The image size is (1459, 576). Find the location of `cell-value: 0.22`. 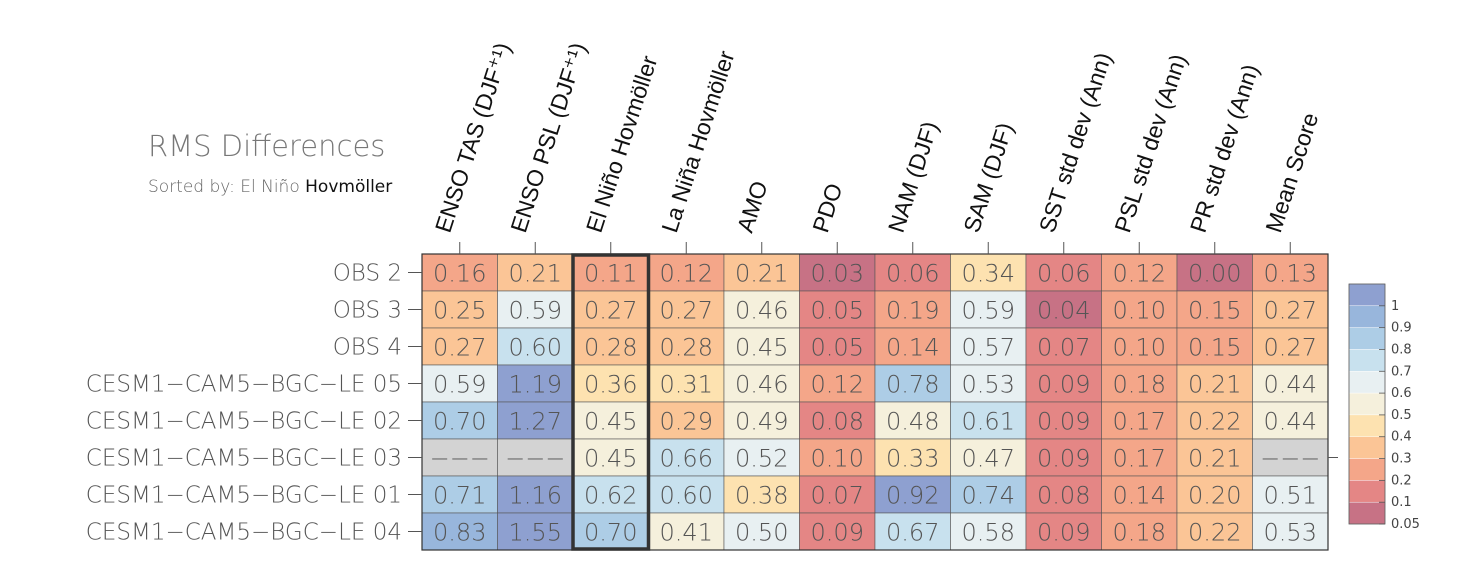

cell-value: 0.22 is located at coordinates (1214, 422).